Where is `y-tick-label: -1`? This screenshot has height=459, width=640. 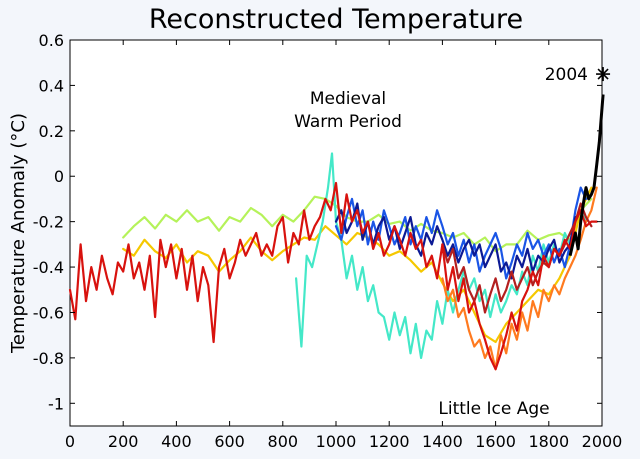
y-tick-label: -1 is located at coordinates (56, 403).